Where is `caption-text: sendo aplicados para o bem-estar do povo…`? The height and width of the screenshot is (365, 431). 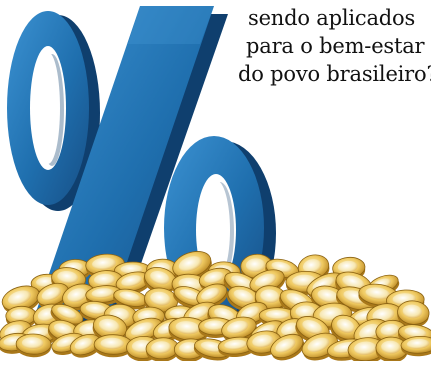 caption-text: sendo aplicados para o bem-estar do povo… is located at coordinates (334, 46).